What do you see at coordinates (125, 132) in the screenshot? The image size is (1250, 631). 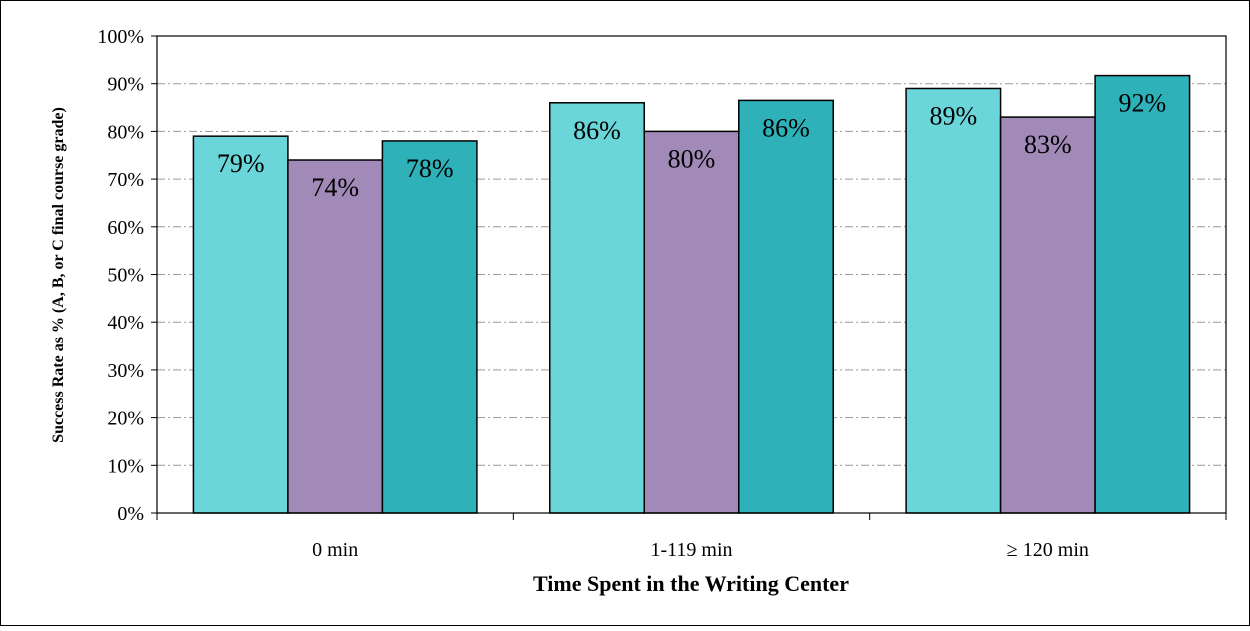 I see `y-tick-label: 80%` at bounding box center [125, 132].